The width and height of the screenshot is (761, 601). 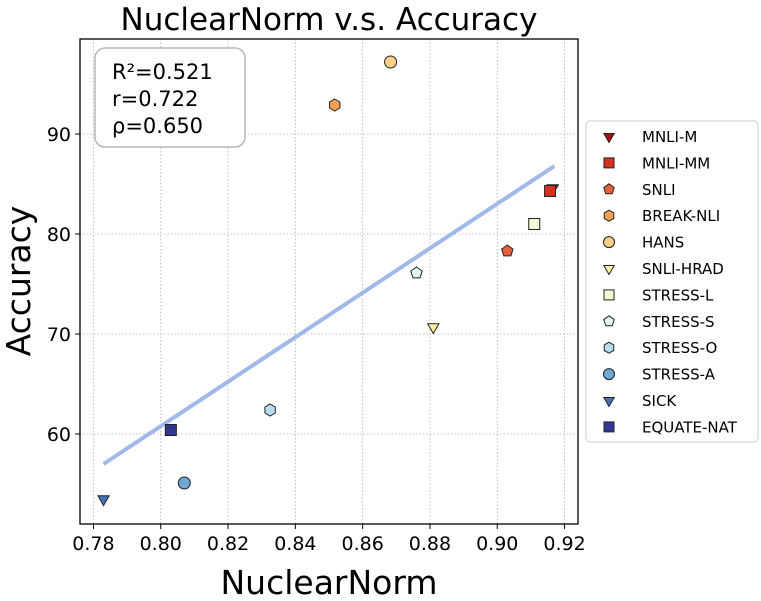 I want to click on legend-label-snli: SNLI, so click(x=659, y=190).